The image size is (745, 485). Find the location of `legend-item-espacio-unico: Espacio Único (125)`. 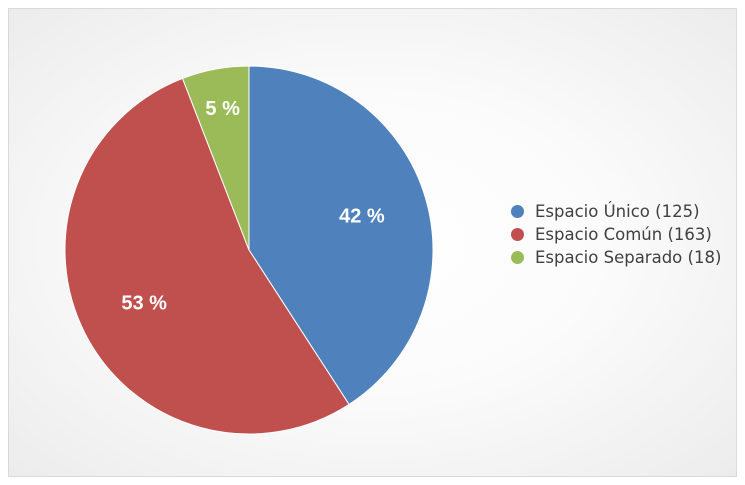

legend-item-espacio-unico: Espacio Único (125) is located at coordinates (616, 211).